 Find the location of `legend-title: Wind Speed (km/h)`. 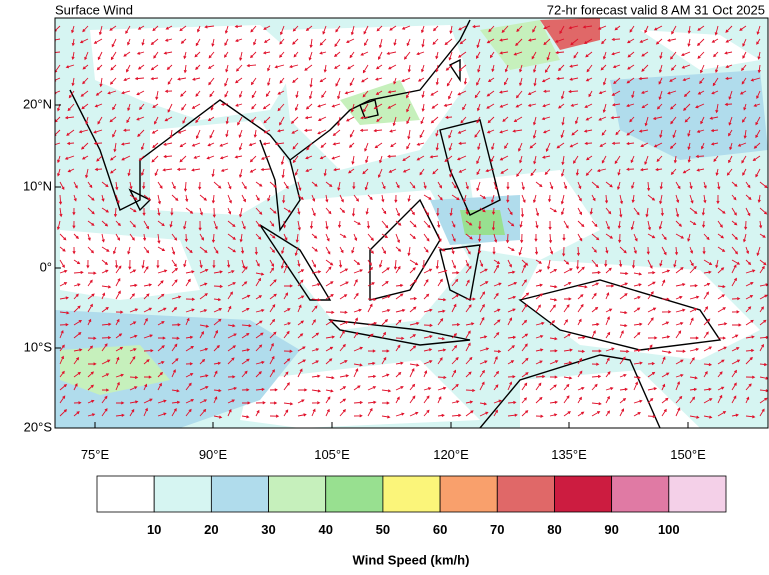

legend-title: Wind Speed (km/h) is located at coordinates (411, 559).